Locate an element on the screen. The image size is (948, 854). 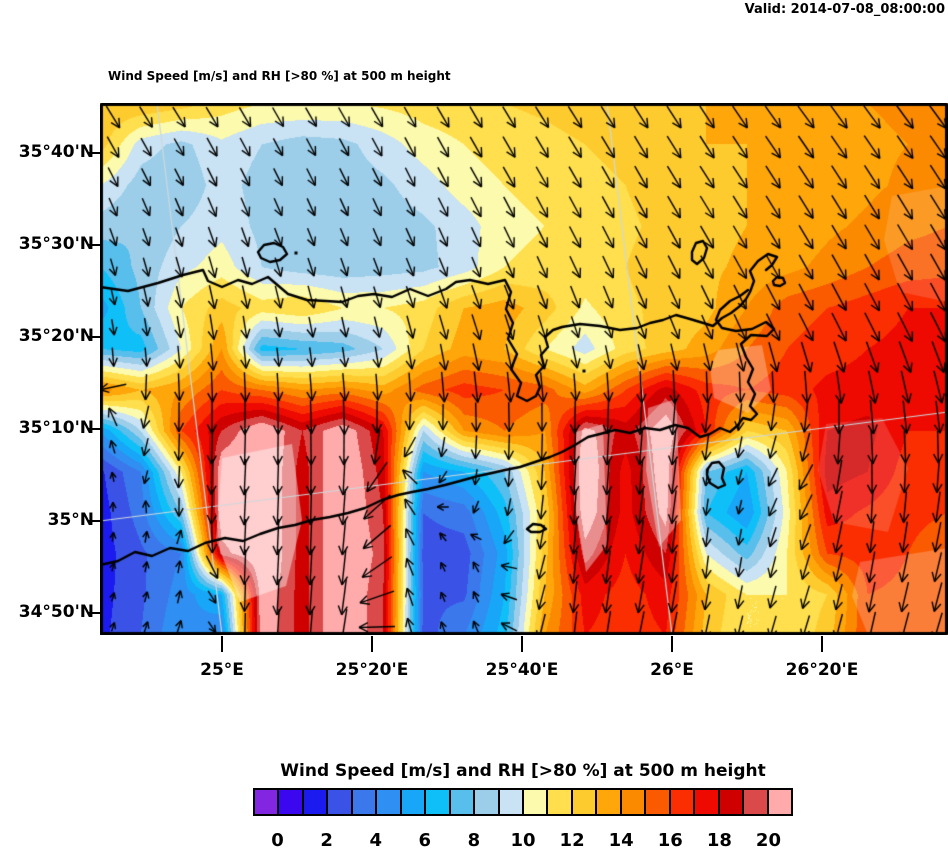
lon-tick-label: 25°20'E is located at coordinates (372, 670).